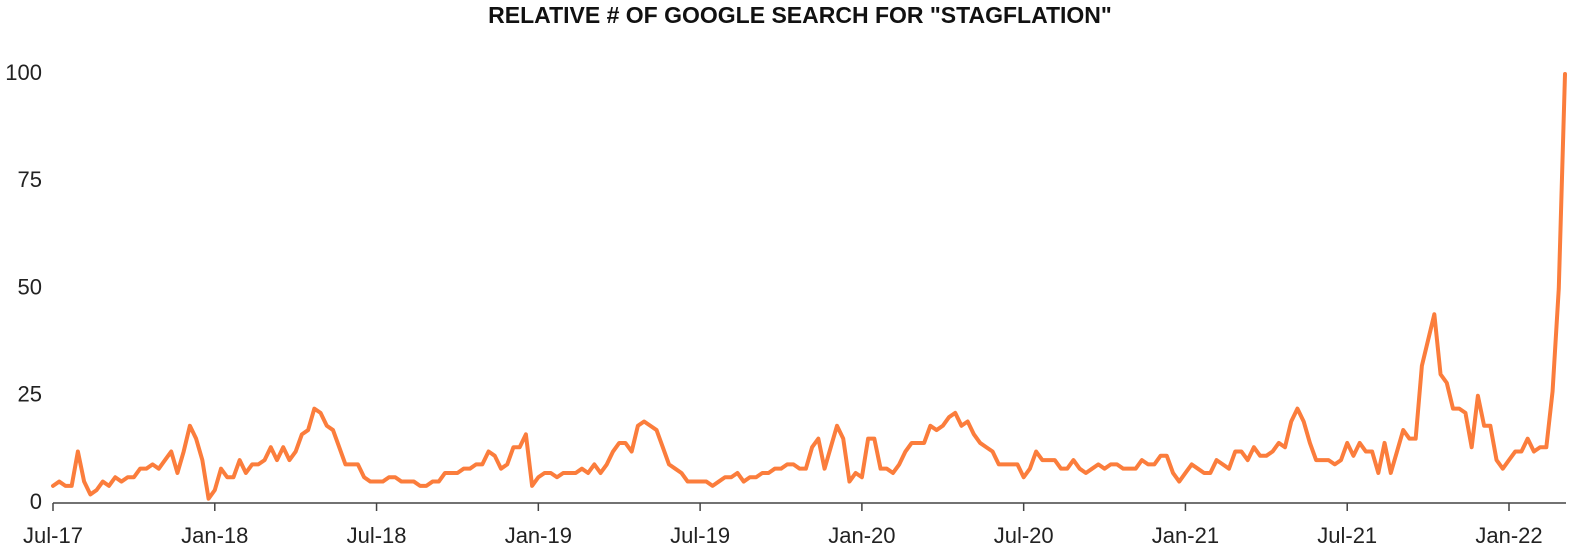 This screenshot has width=1574, height=556. Describe the element at coordinates (30, 394) in the screenshot. I see `y-tick-label: 25` at that location.